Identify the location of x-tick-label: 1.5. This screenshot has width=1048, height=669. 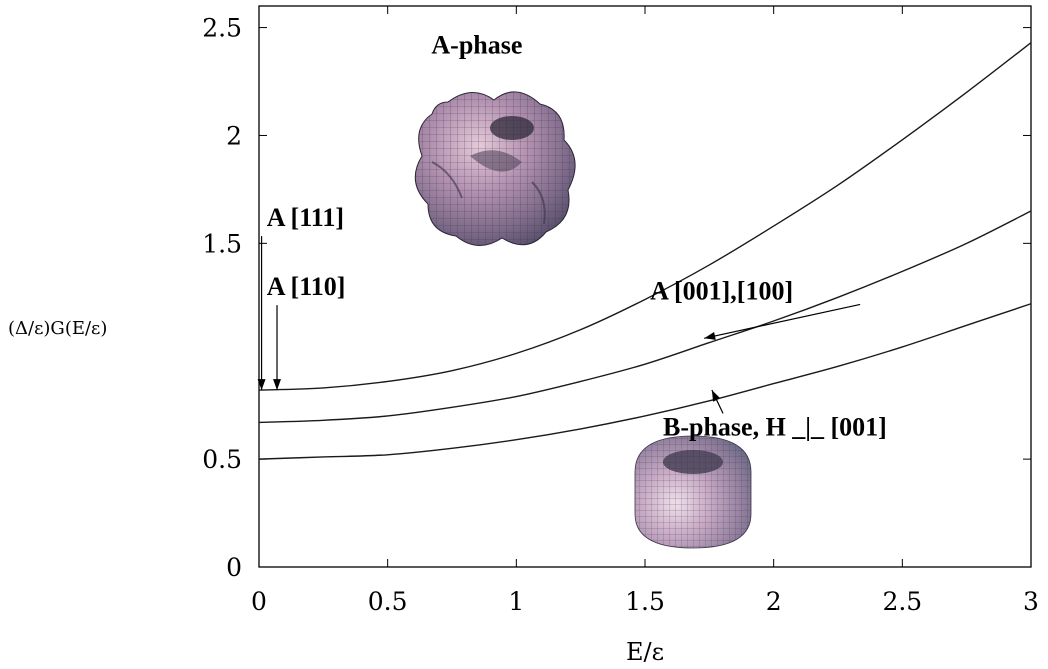
(645, 601).